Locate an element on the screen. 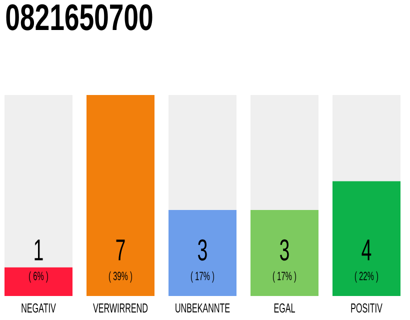 This screenshot has height=320, width=410. x-tick-label: VERWIRREND is located at coordinates (120, 308).